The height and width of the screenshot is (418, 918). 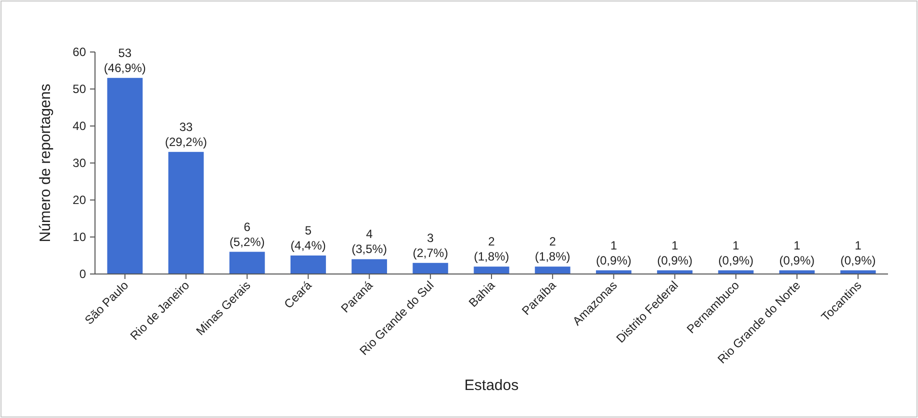 What do you see at coordinates (308, 238) in the screenshot?
I see `data-label: 5 (4,4%)` at bounding box center [308, 238].